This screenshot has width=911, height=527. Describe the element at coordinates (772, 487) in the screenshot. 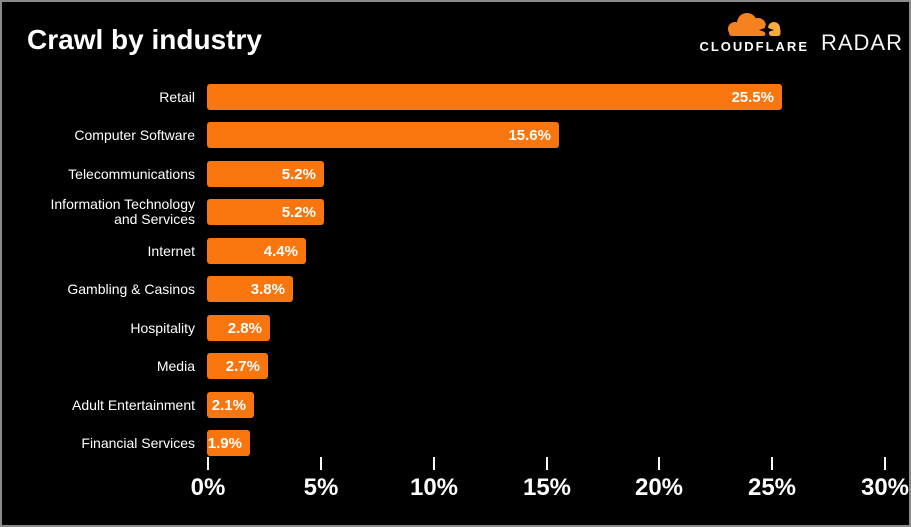

I see `x-axis-tick-label: 25%` at that location.